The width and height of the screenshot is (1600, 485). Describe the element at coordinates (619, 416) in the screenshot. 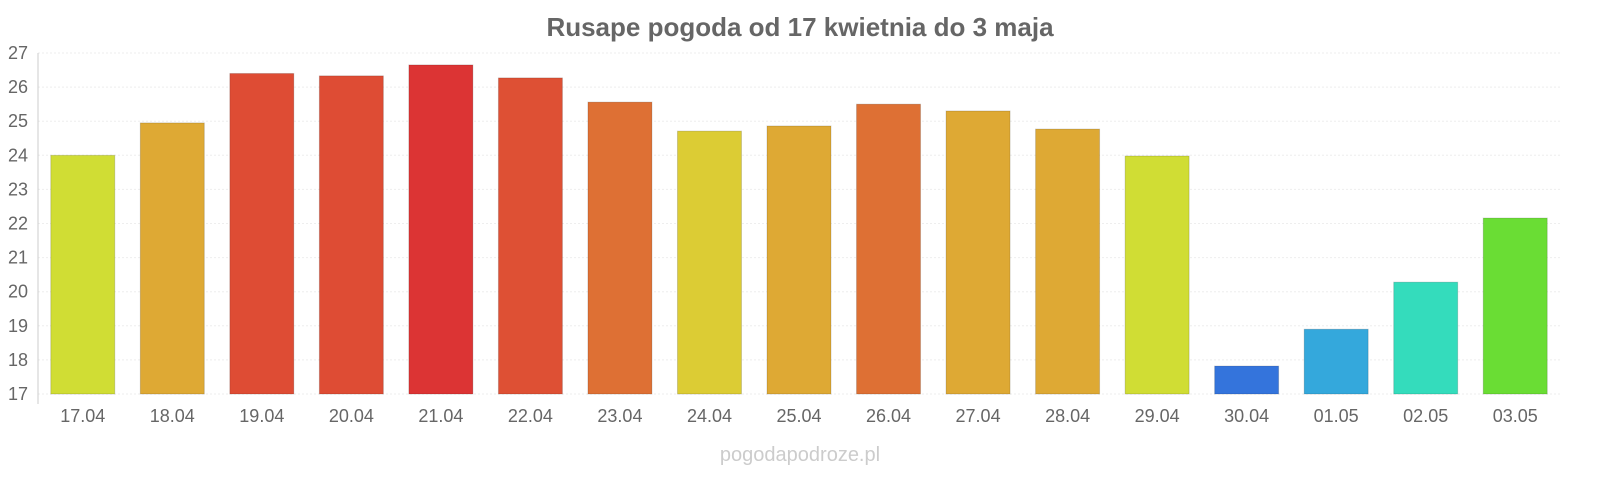

I see `x-tick-label: 23.04` at that location.